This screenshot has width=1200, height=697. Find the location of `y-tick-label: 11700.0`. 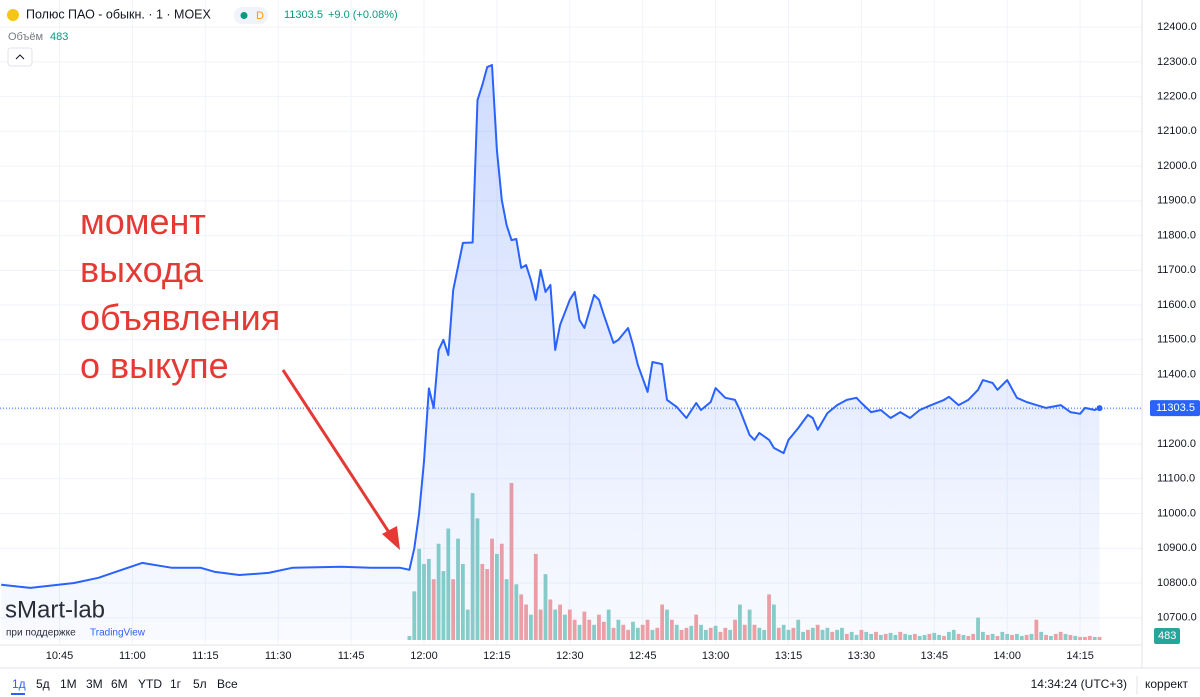

y-tick-label: 11700.0 is located at coordinates (1176, 270).